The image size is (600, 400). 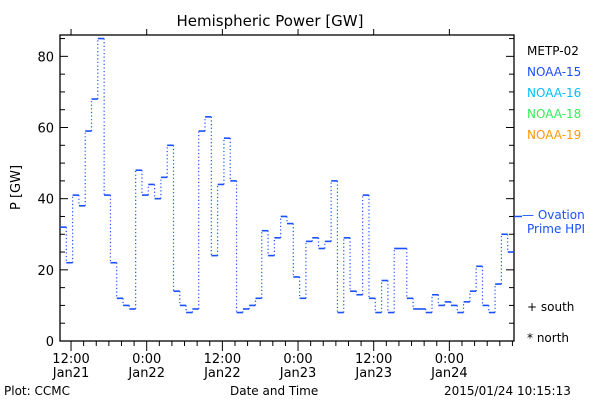 I want to click on north-label: * north, so click(x=548, y=338).